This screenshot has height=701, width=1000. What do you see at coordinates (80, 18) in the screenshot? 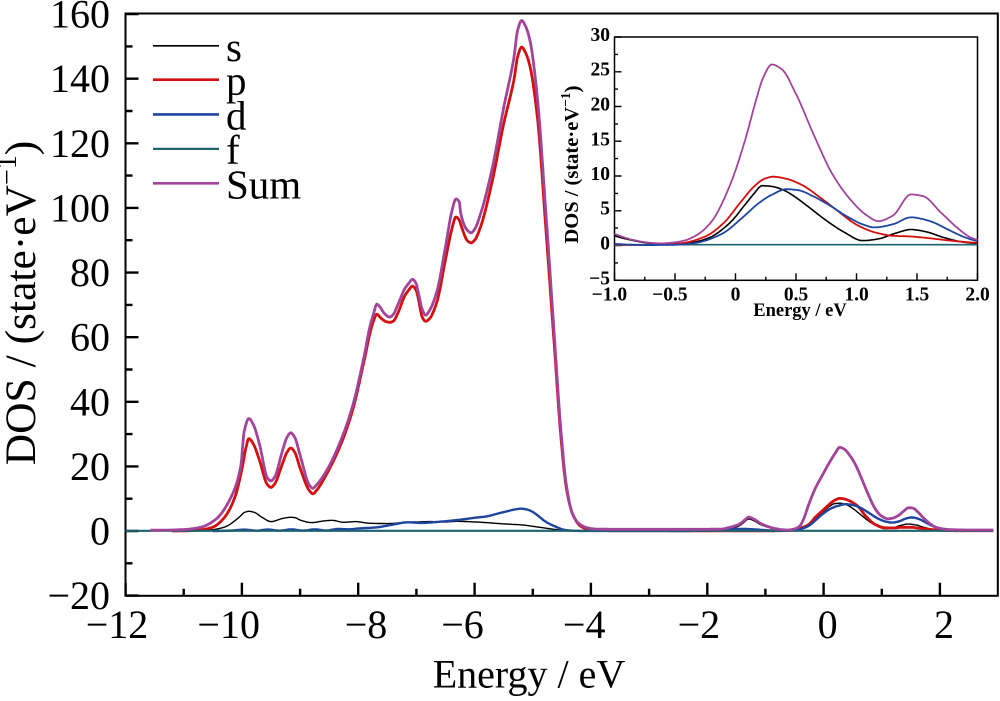
I see `svg-text: 160` at bounding box center [80, 18].